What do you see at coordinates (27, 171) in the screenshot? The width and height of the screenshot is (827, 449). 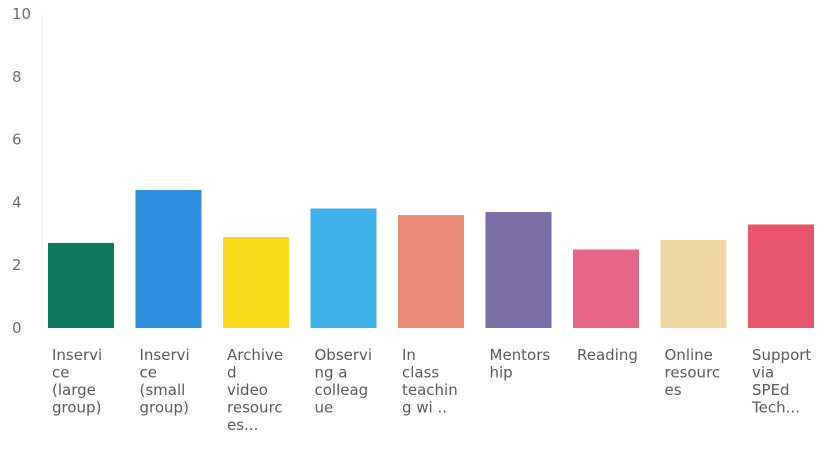 I see `y-axis: 0 2 4 6 8 10` at bounding box center [27, 171].